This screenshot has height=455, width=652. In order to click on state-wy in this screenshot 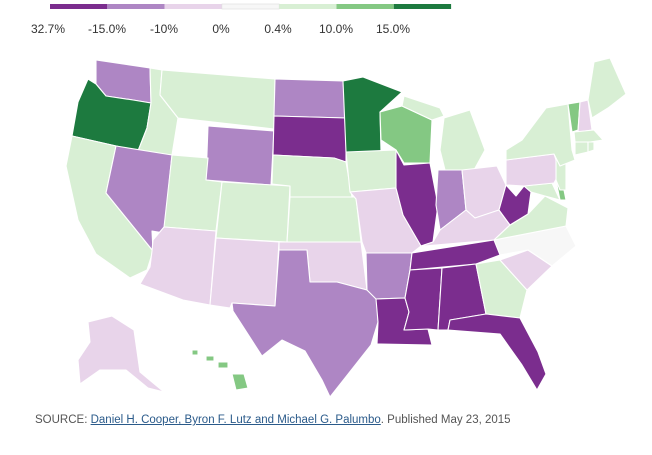, I will do `click(240, 155)`.